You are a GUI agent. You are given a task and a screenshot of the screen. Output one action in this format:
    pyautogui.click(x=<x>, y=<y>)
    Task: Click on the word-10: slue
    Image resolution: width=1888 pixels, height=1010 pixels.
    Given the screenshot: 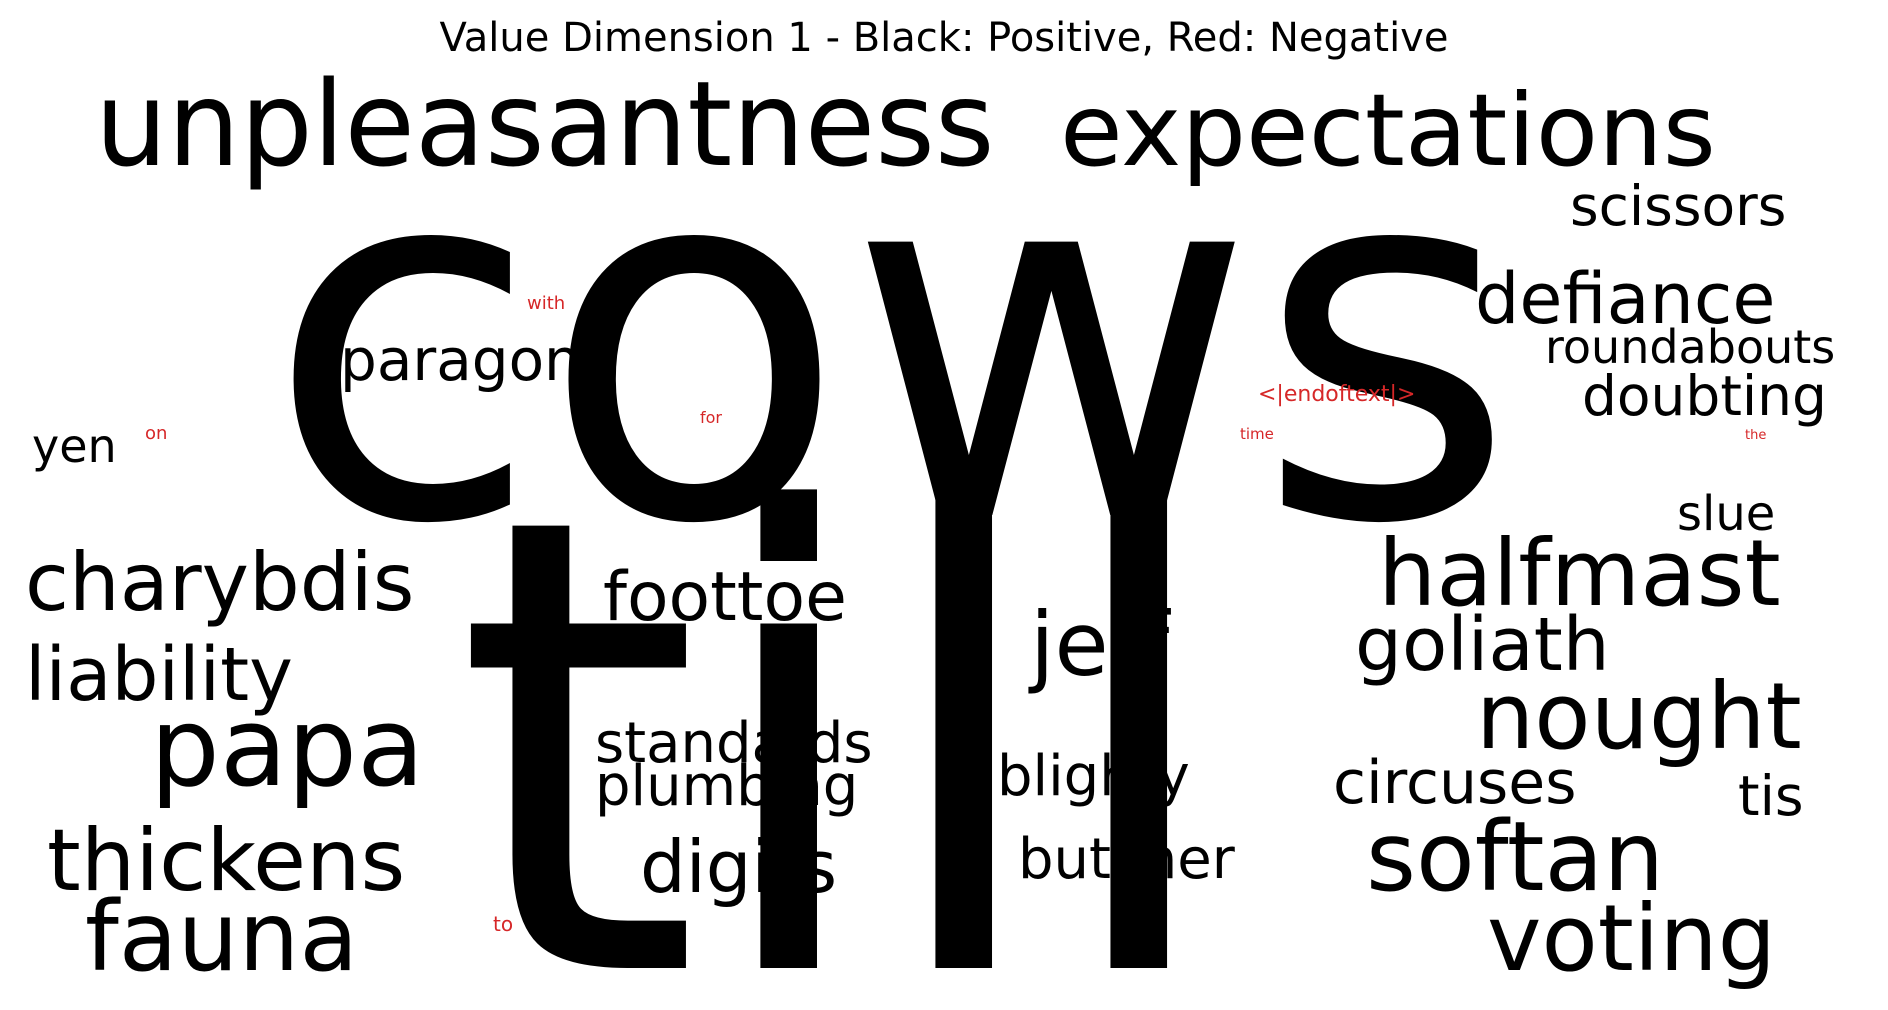 What is the action you would take?
    pyautogui.click(x=1726, y=514)
    